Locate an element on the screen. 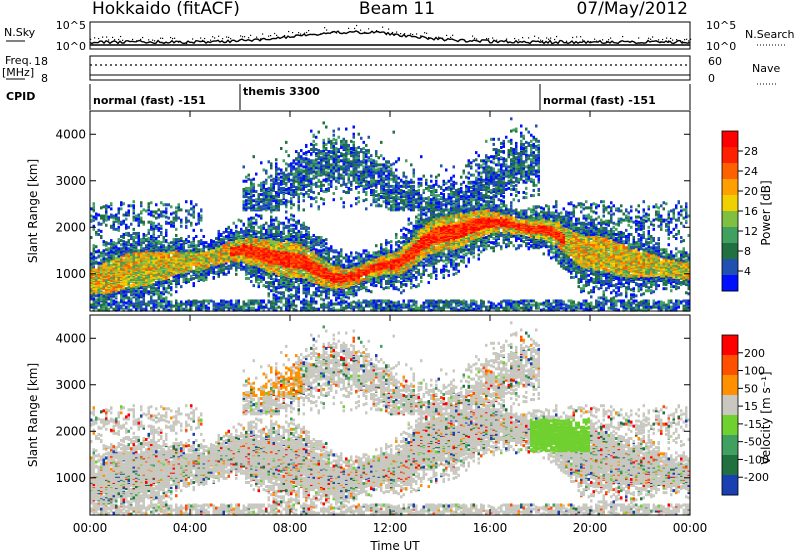 This screenshot has width=800, height=558. noise-right-tick-low: 10^0 is located at coordinates (721, 46).